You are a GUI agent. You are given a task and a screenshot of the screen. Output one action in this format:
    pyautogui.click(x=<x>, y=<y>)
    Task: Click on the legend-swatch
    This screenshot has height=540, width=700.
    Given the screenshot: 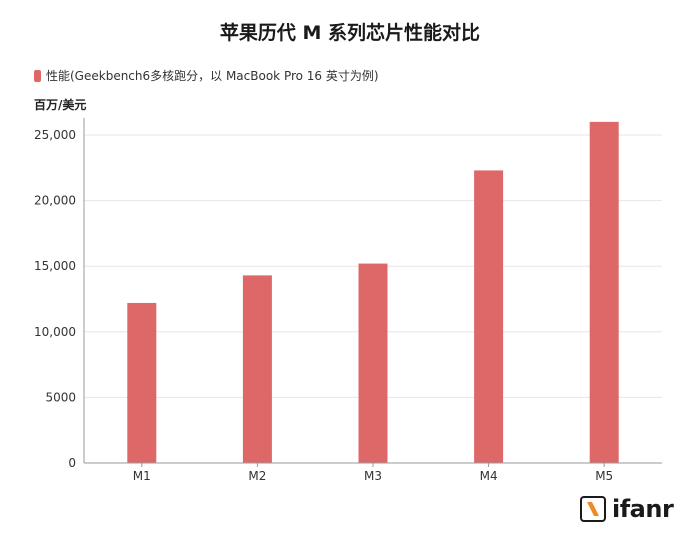 What is the action you would take?
    pyautogui.click(x=37, y=75)
    